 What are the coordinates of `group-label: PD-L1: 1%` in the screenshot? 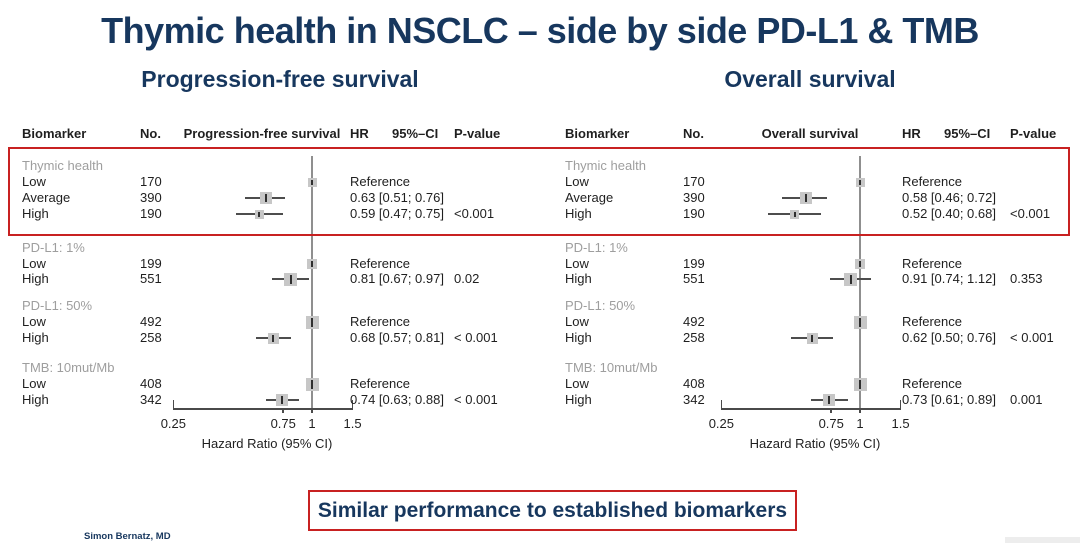 It's located at (53, 247).